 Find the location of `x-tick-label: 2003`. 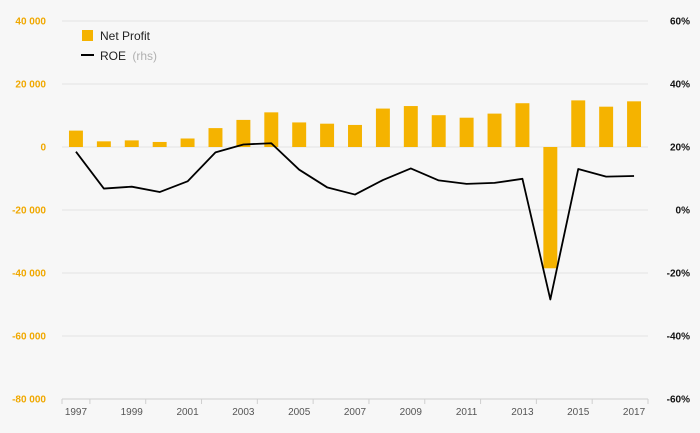

x-tick-label: 2003 is located at coordinates (243, 412).